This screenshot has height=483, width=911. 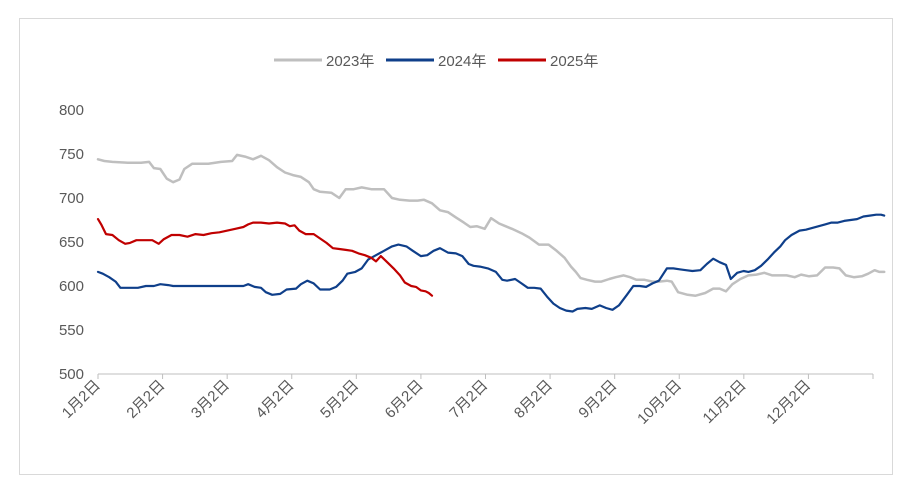 I want to click on y-axis: 500 550 600 650 700 750 800, so click(x=71, y=242).